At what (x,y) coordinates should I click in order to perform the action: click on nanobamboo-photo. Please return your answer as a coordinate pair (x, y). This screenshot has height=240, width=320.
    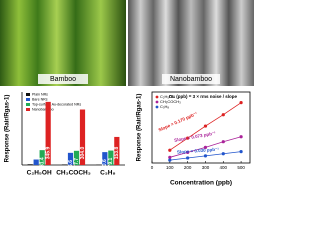
    Looking at the image, I should click on (191, 43).